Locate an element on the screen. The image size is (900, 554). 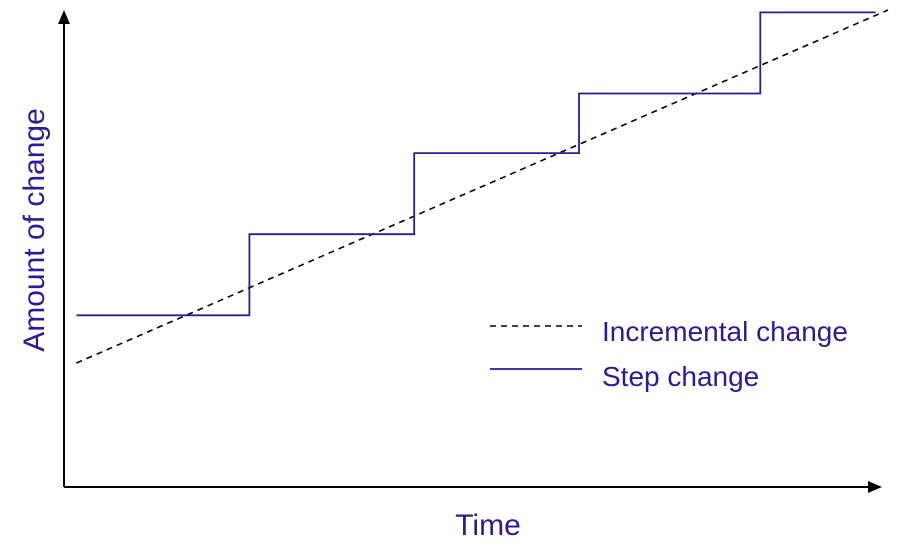
y-axis-label: Amount of change is located at coordinates (34, 230).